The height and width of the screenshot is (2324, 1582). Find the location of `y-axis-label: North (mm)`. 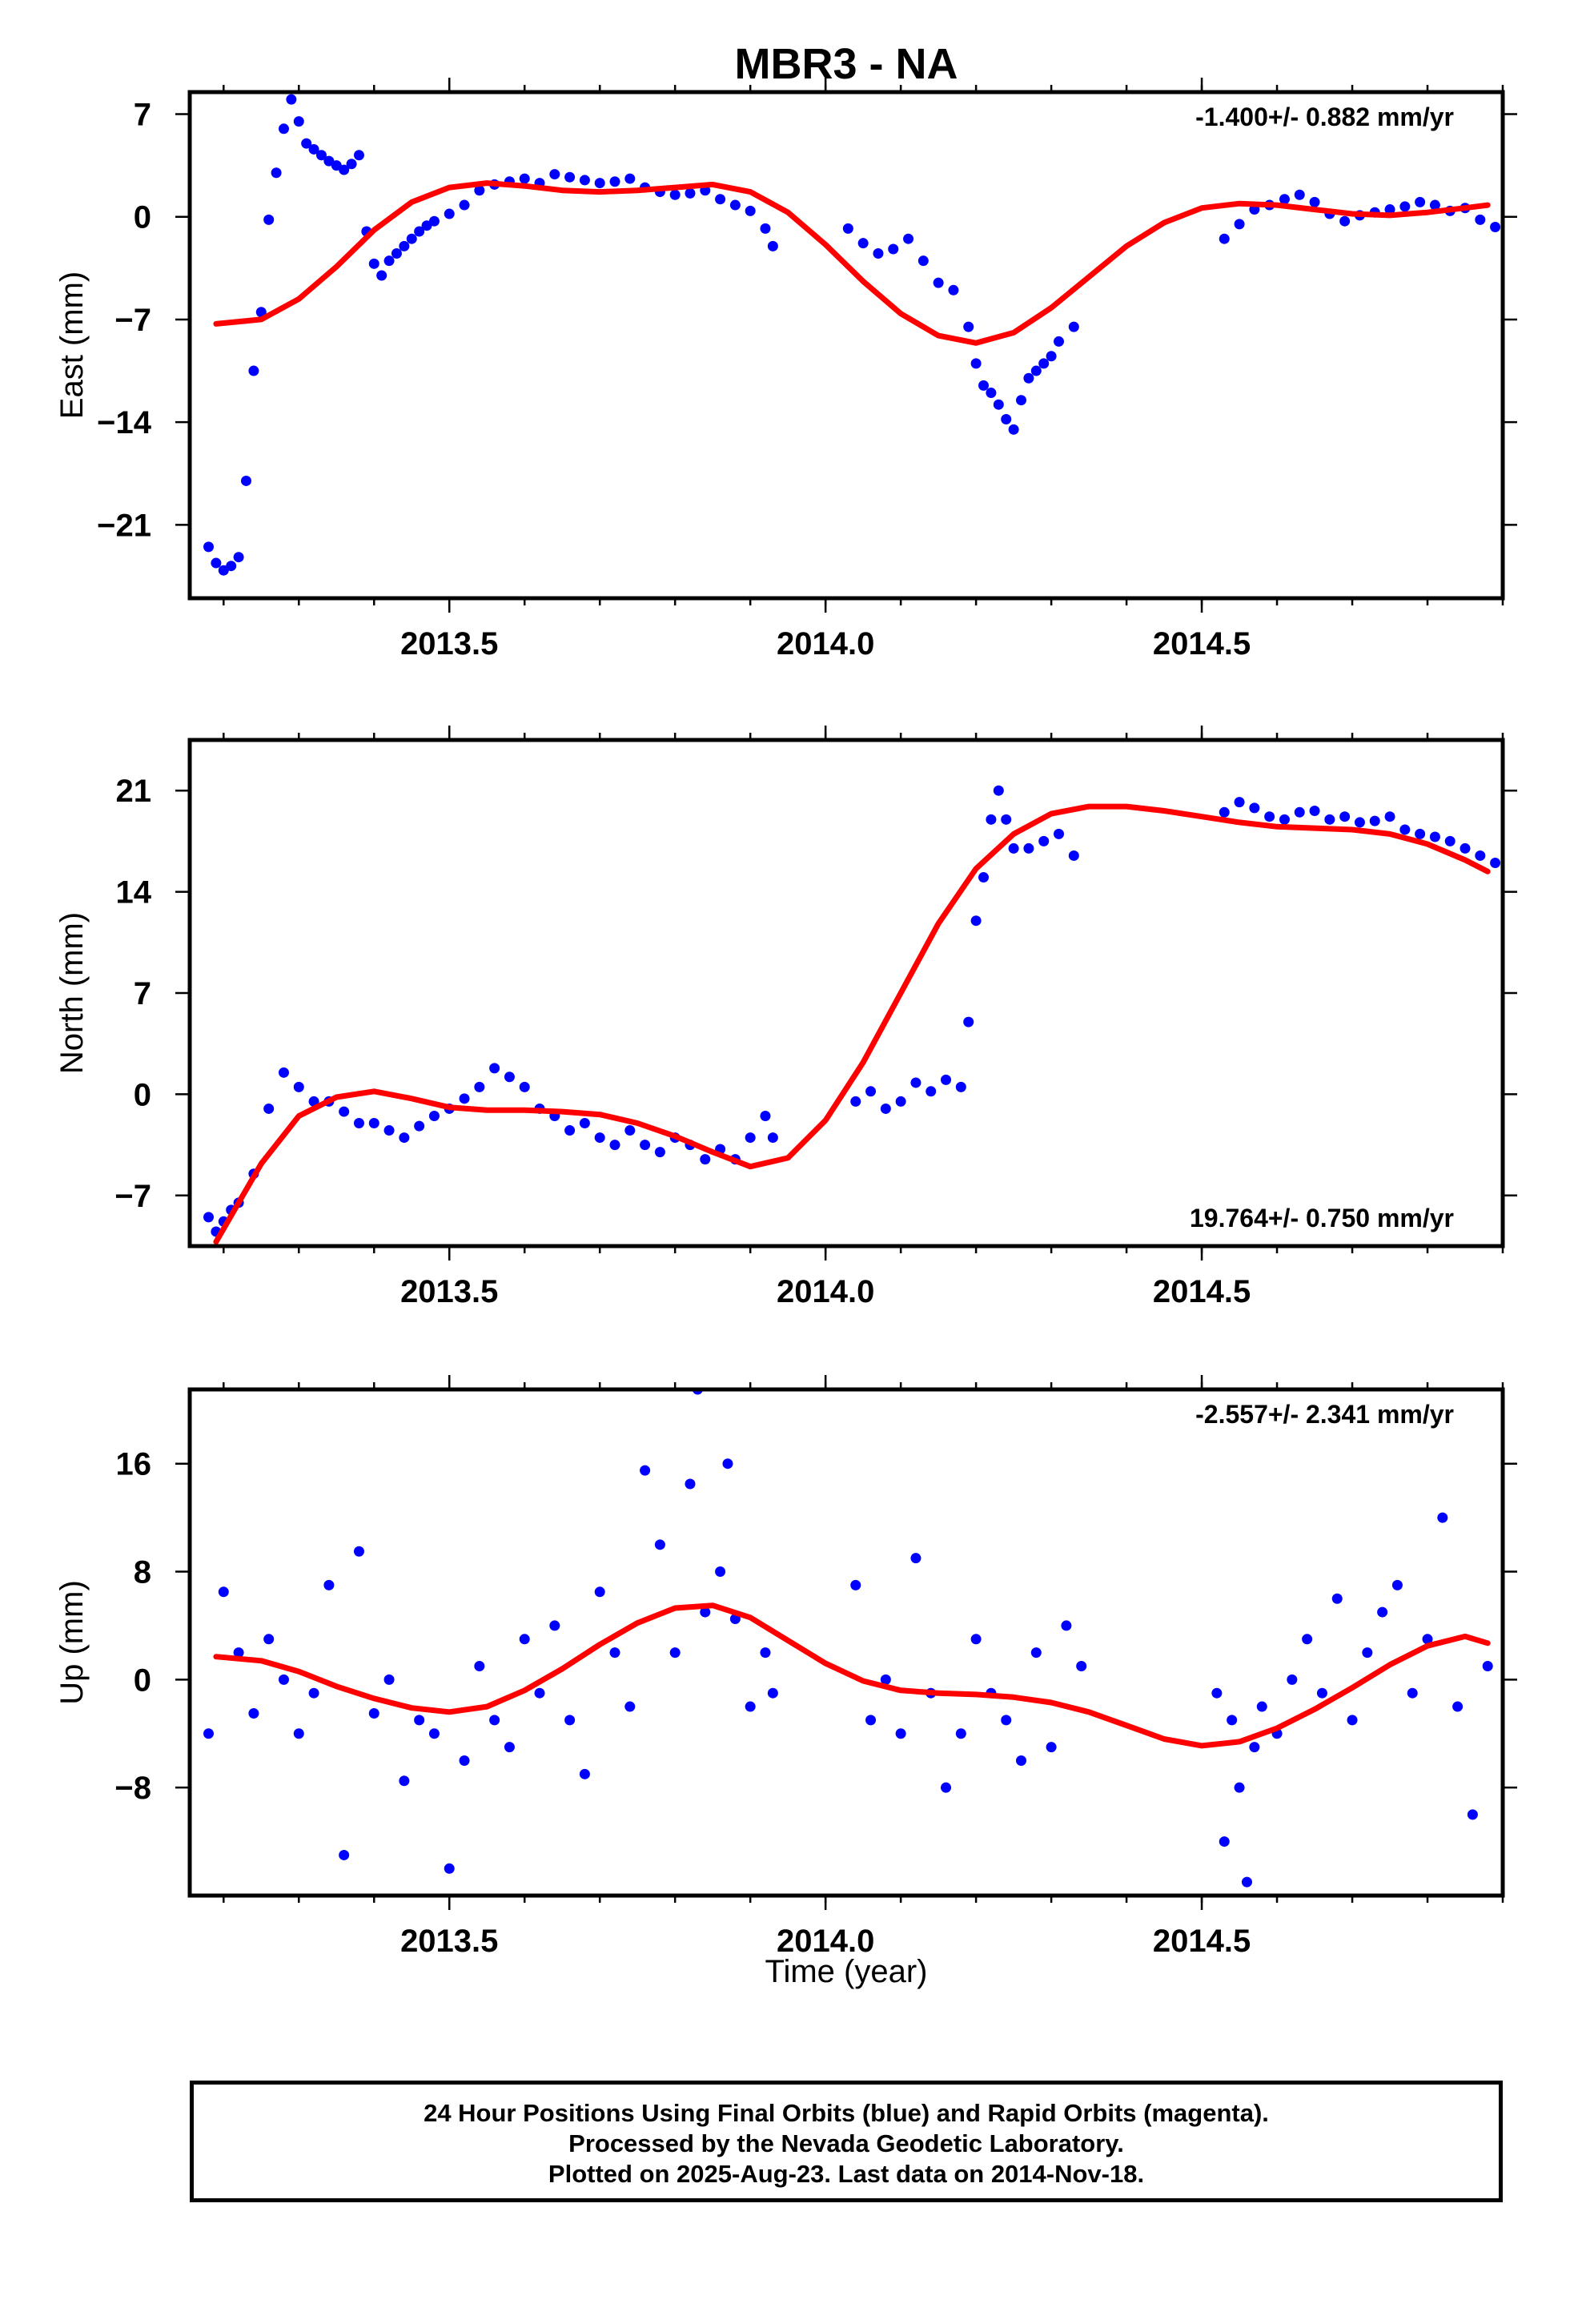

y-axis-label: North (mm) is located at coordinates (72, 993).